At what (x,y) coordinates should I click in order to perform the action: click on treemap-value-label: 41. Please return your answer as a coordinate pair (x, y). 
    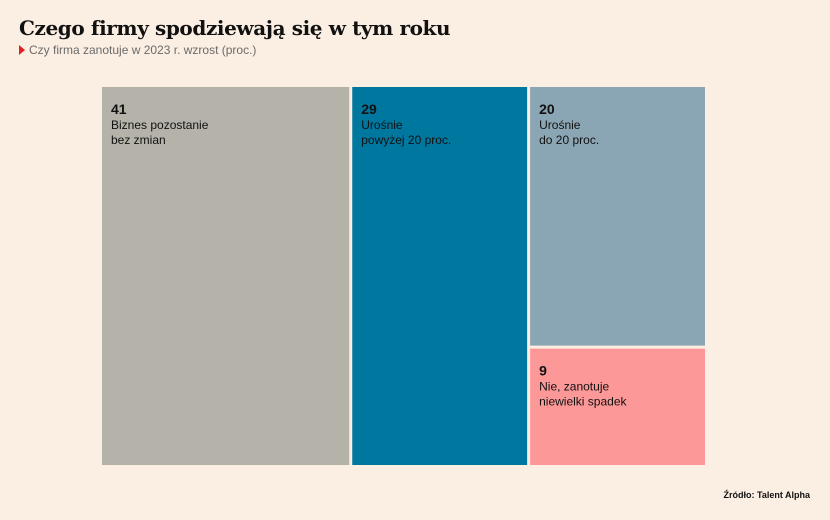
    Looking at the image, I should click on (119, 109).